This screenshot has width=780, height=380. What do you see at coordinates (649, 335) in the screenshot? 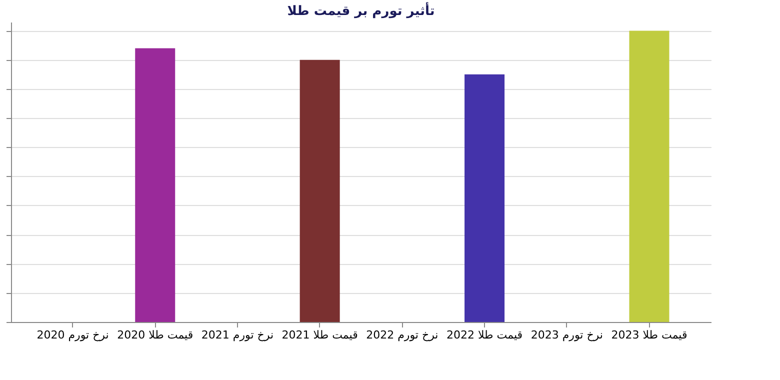
I see `x-tick-label: قیمت طلا 2023` at bounding box center [649, 335].